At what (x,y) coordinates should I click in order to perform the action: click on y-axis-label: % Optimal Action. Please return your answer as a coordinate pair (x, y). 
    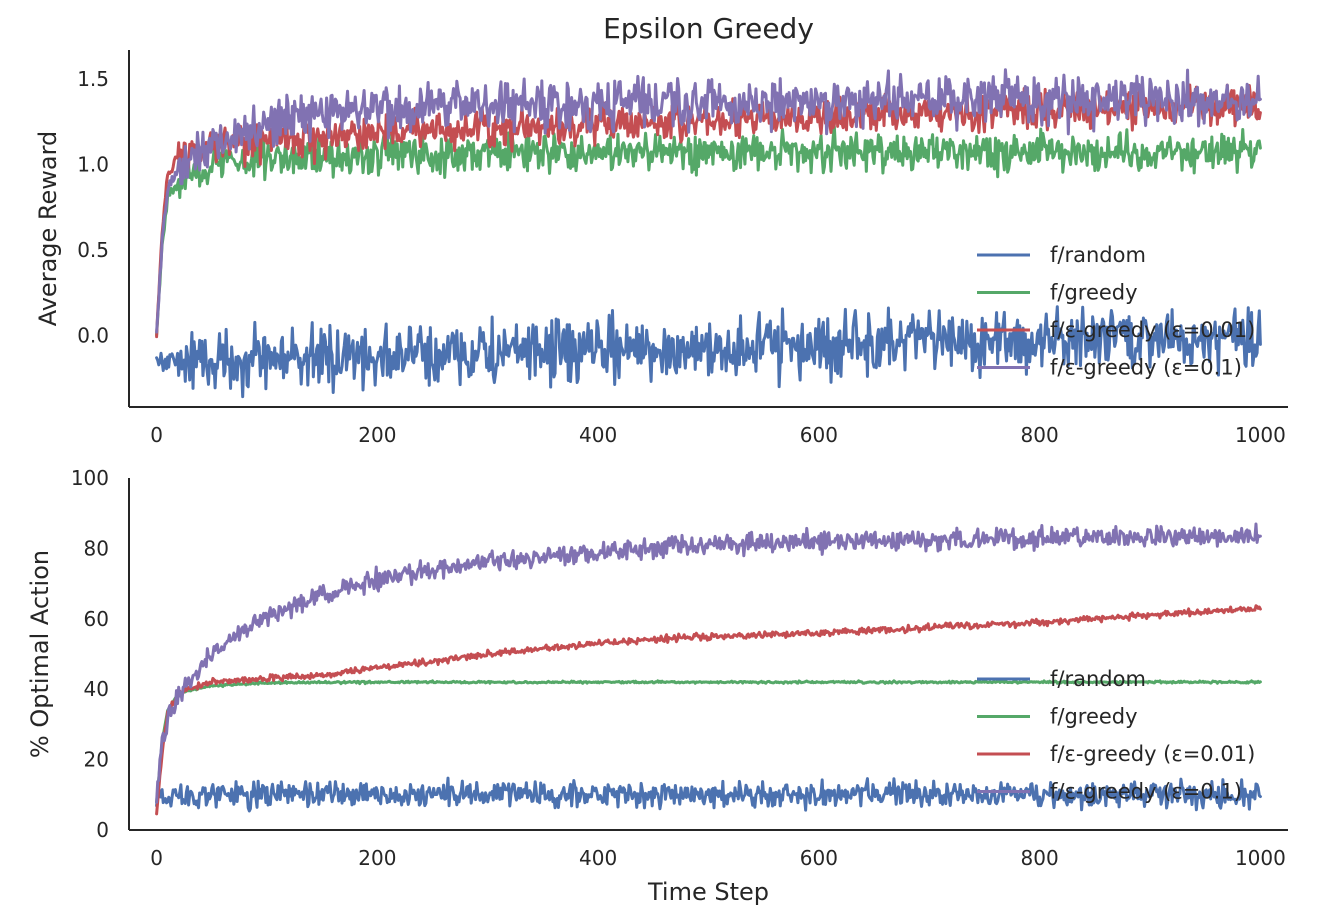
    Looking at the image, I should click on (40, 654).